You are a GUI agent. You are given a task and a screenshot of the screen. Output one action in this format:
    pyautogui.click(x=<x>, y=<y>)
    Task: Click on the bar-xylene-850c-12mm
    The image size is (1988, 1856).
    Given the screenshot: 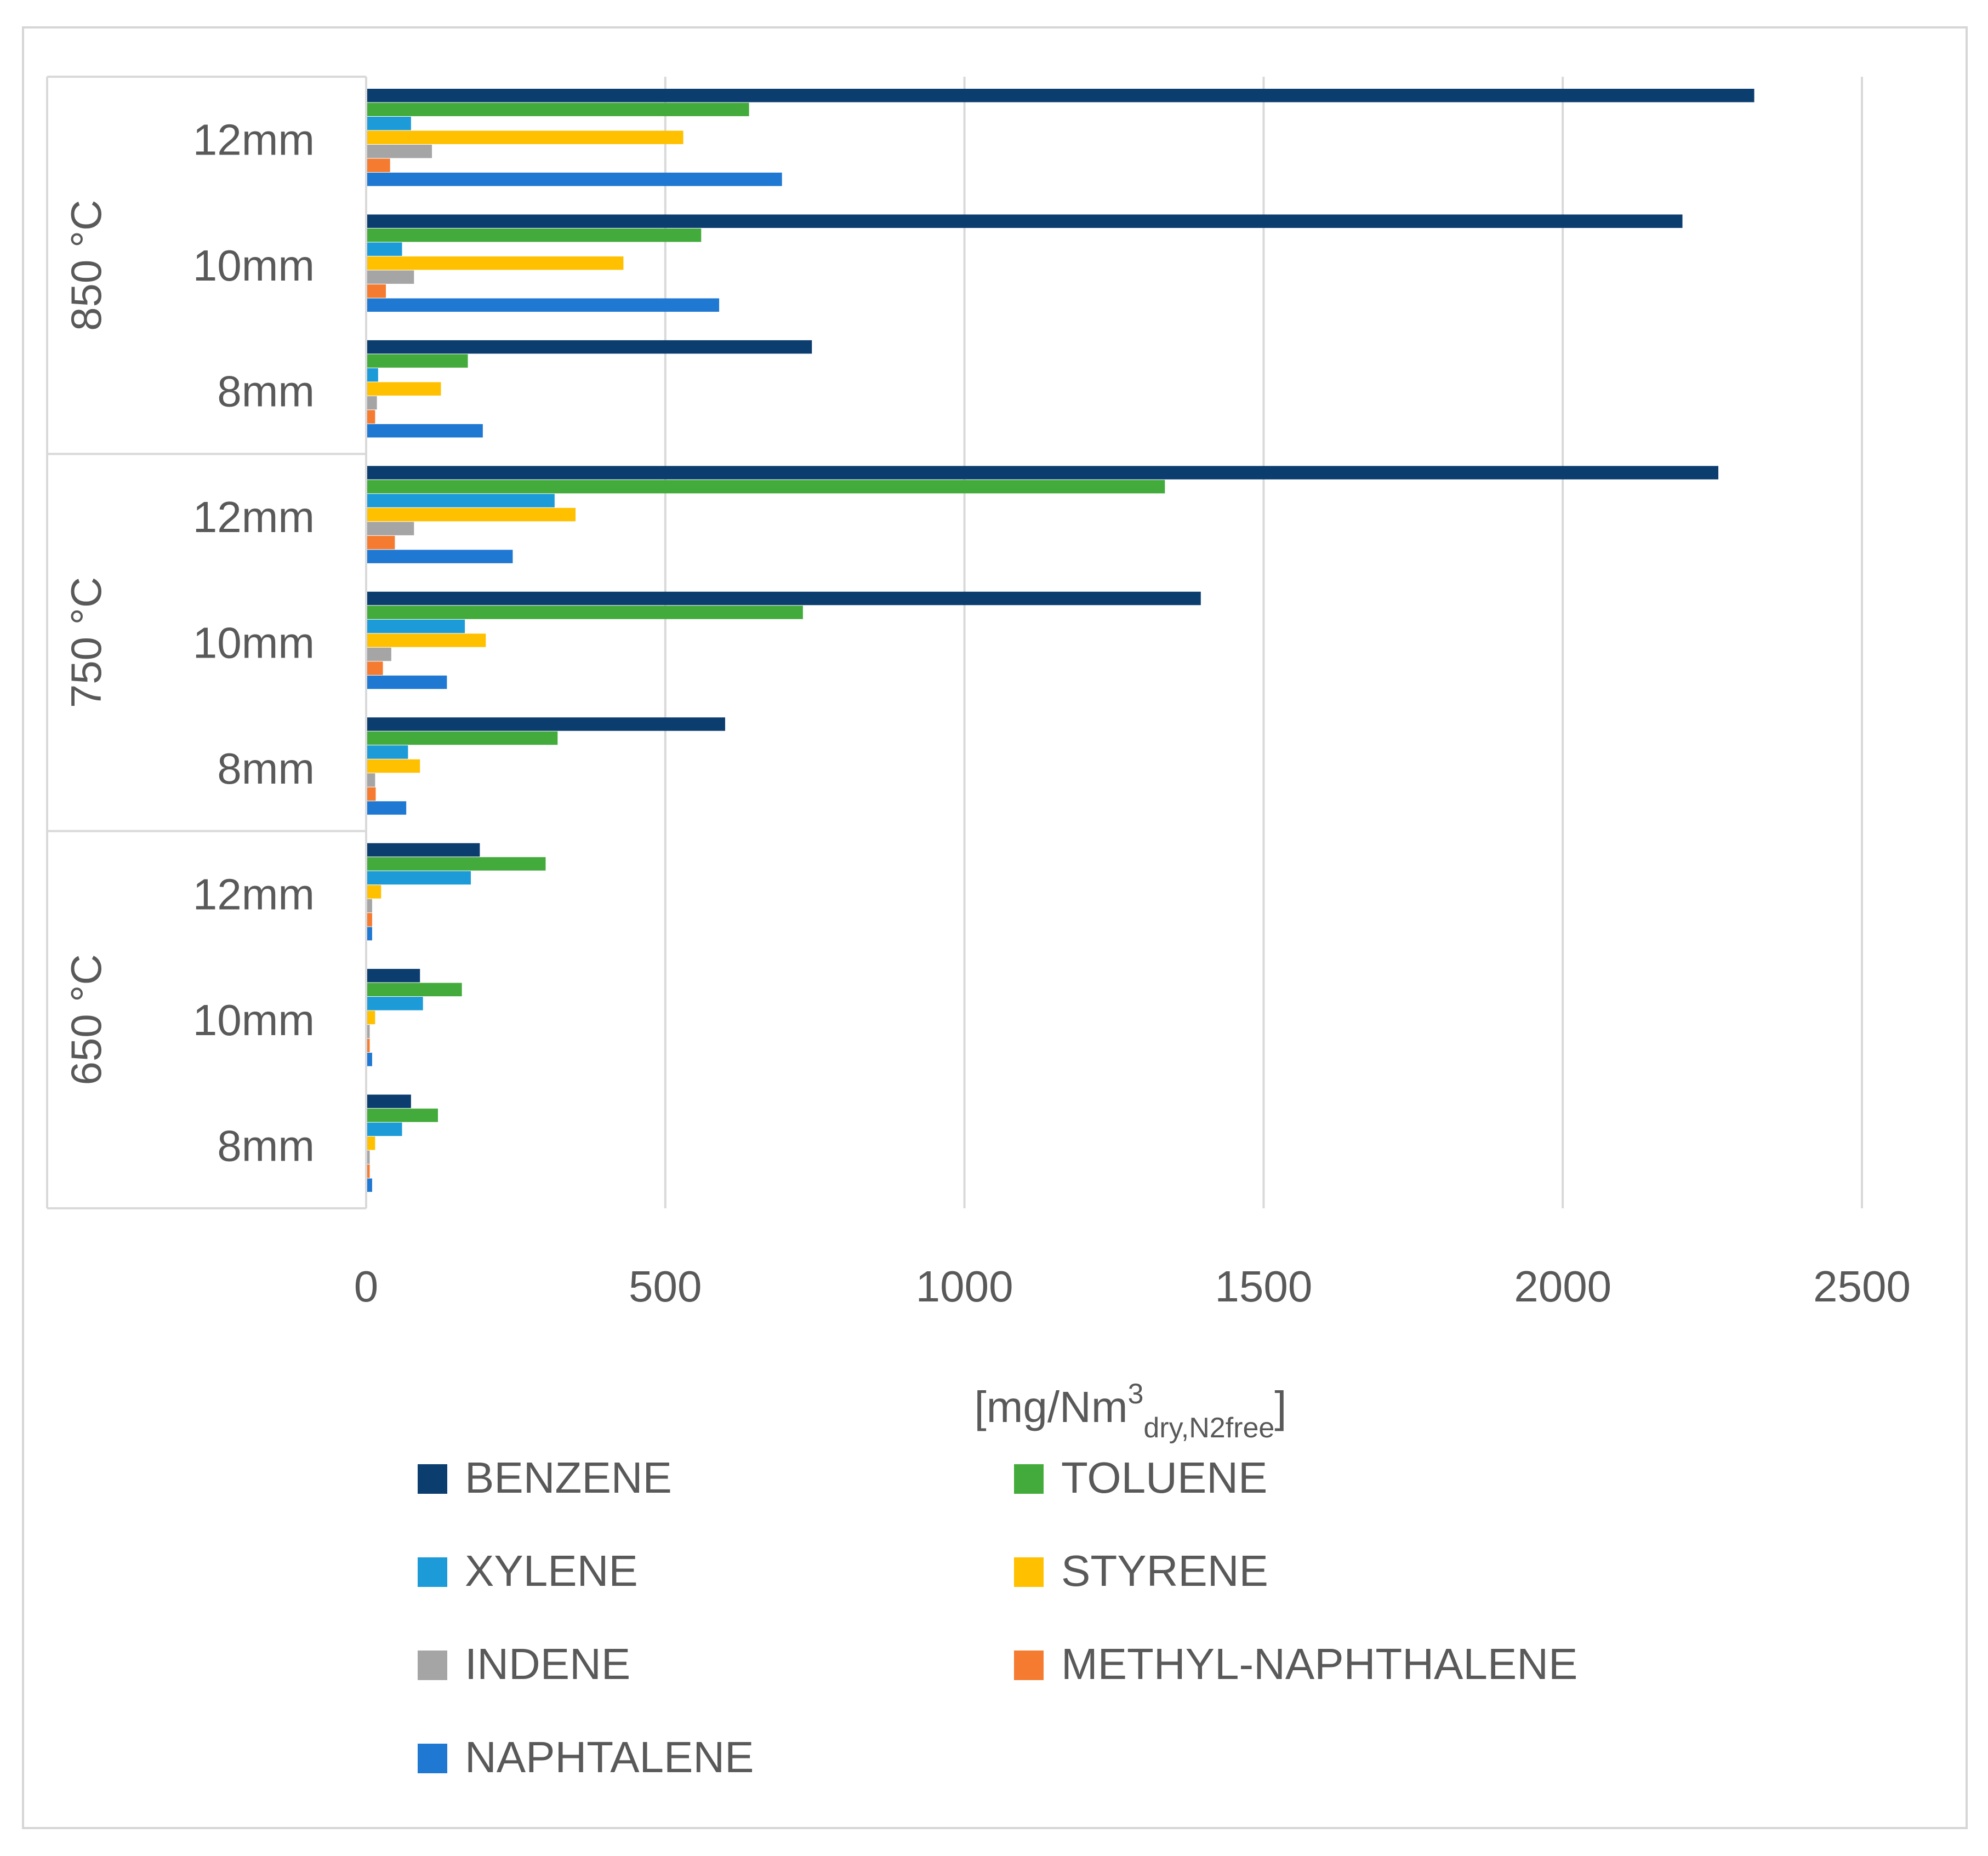 What is the action you would take?
    pyautogui.click(x=388, y=123)
    